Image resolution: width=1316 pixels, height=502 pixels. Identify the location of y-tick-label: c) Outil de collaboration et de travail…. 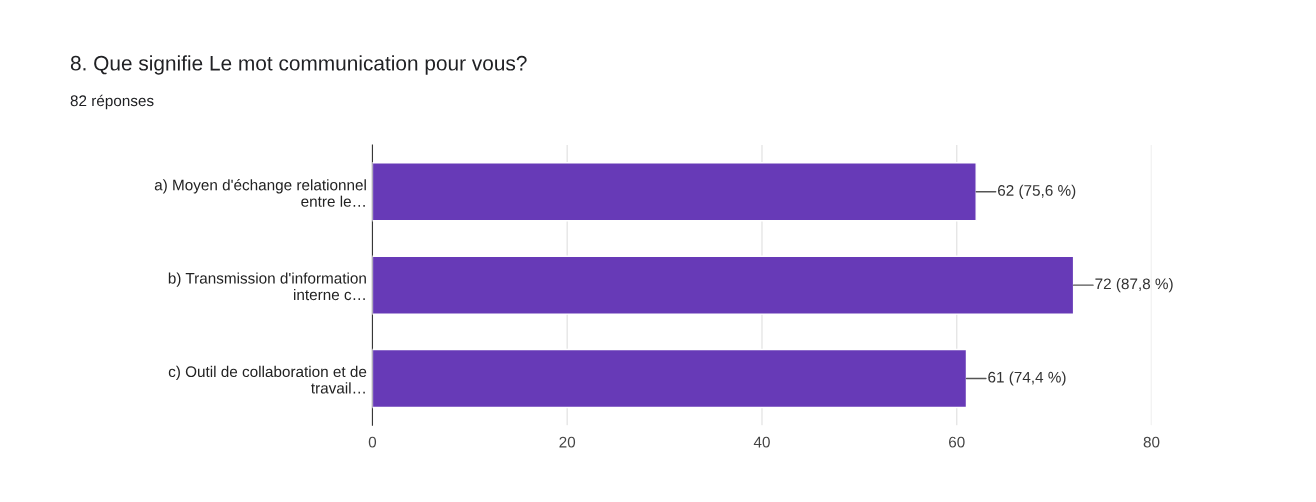
(267, 379).